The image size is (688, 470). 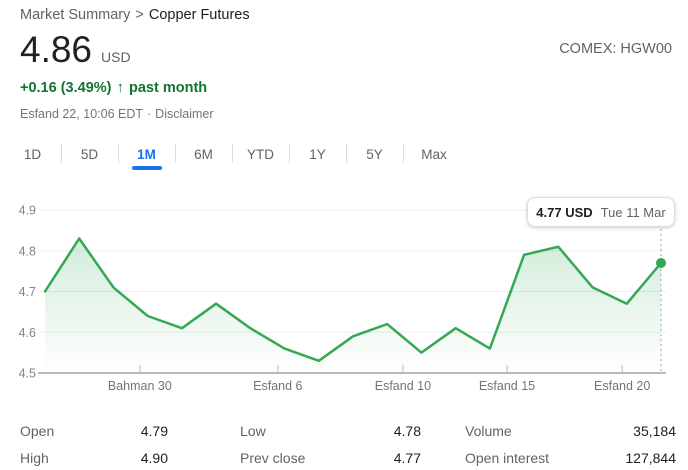 I want to click on stats-column-3: Volume 35,184 Open interest 127,844, so click(x=570, y=443).